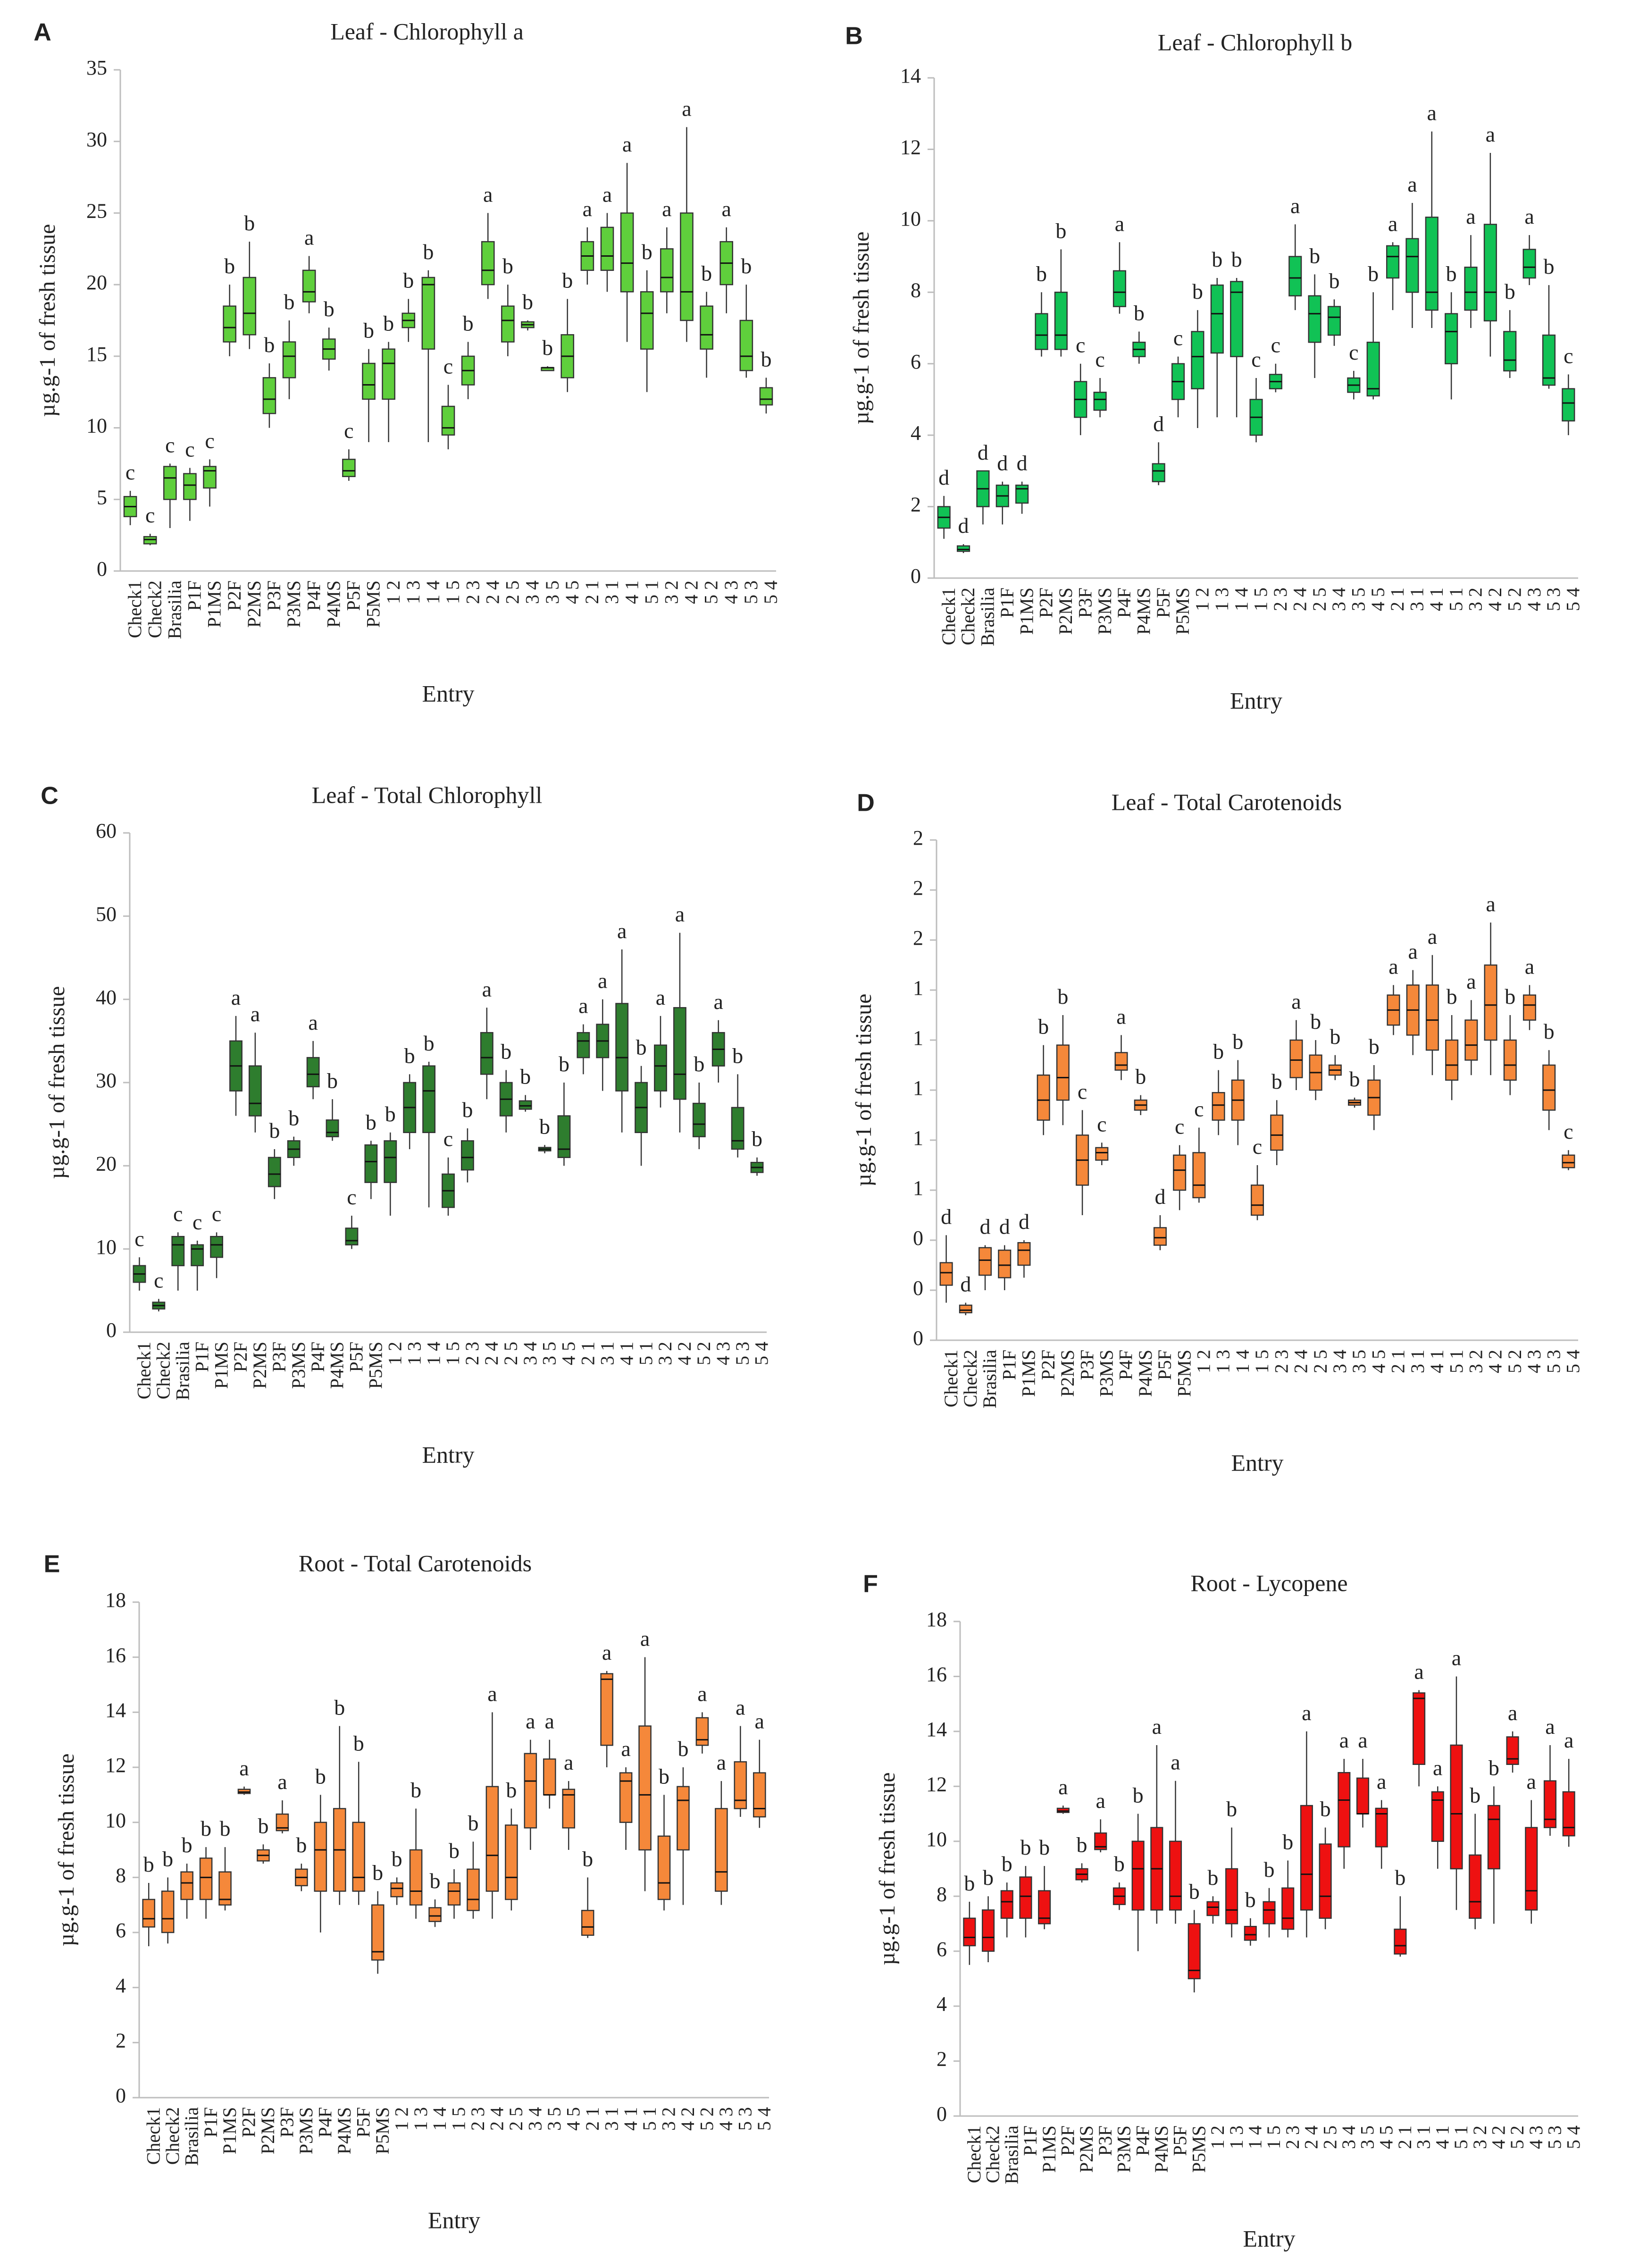 This screenshot has width=1631, height=2268. Describe the element at coordinates (611, 2119) in the screenshot. I see `x-tick-label: 3 1` at that location.